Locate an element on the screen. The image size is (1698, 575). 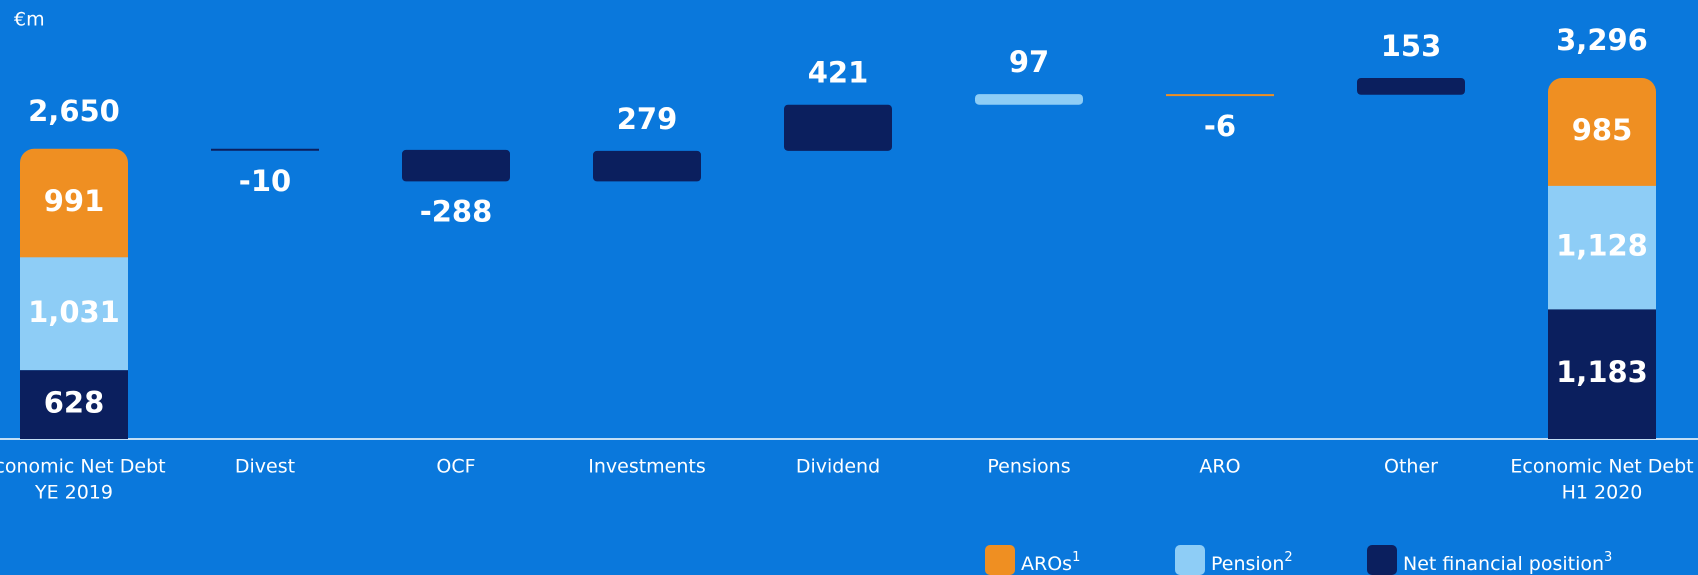
legend-label: Net financial position3 is located at coordinates (1507, 562).